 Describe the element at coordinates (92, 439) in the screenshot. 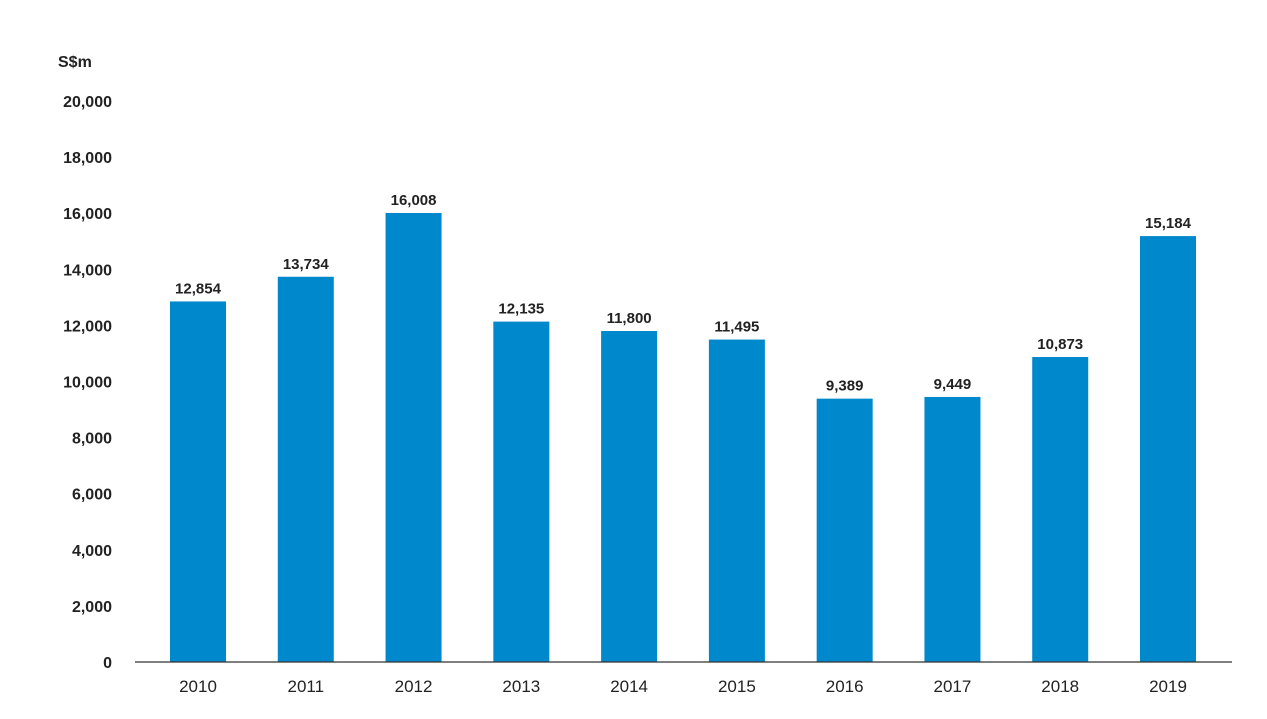

I see `y-tick-label: 8,000` at that location.